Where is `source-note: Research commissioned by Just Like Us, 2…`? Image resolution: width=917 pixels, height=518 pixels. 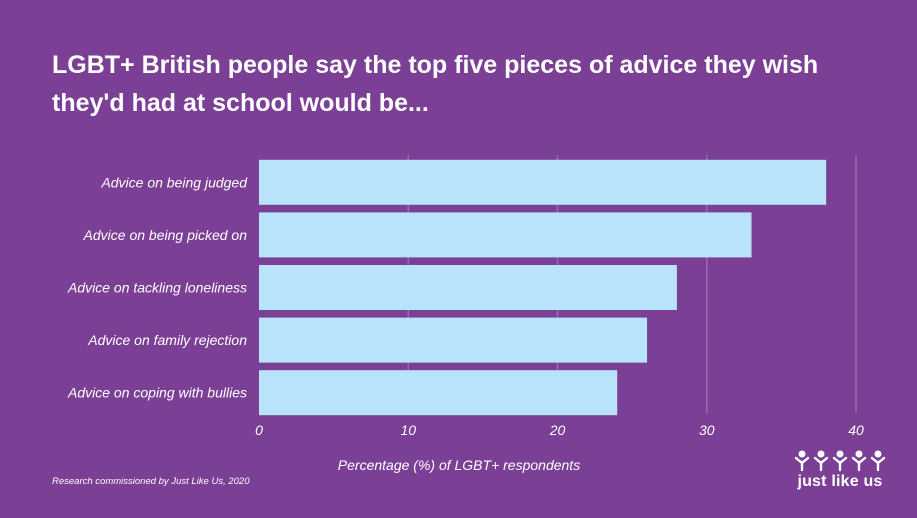 source-note: Research commissioned by Just Like Us, 2… is located at coordinates (151, 481).